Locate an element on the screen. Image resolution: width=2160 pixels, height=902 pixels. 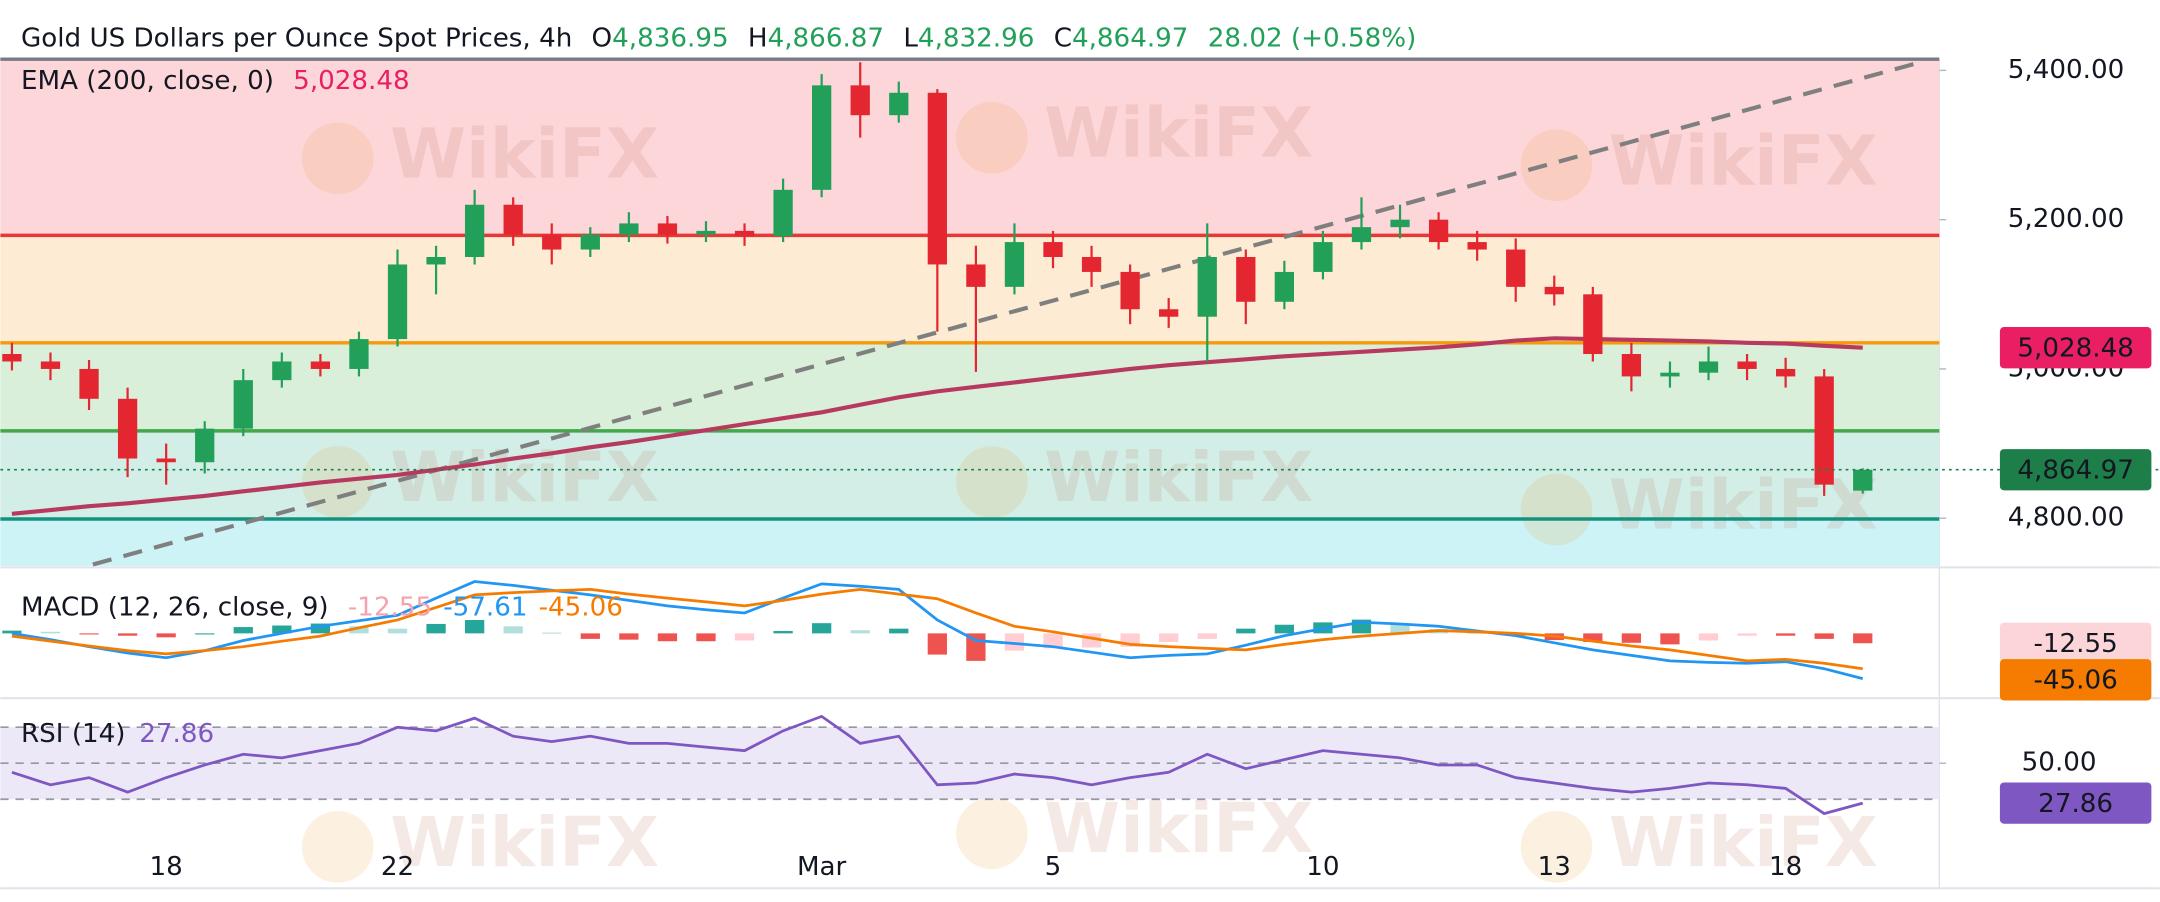
signal-box-text: -45.06 is located at coordinates (2075, 681).